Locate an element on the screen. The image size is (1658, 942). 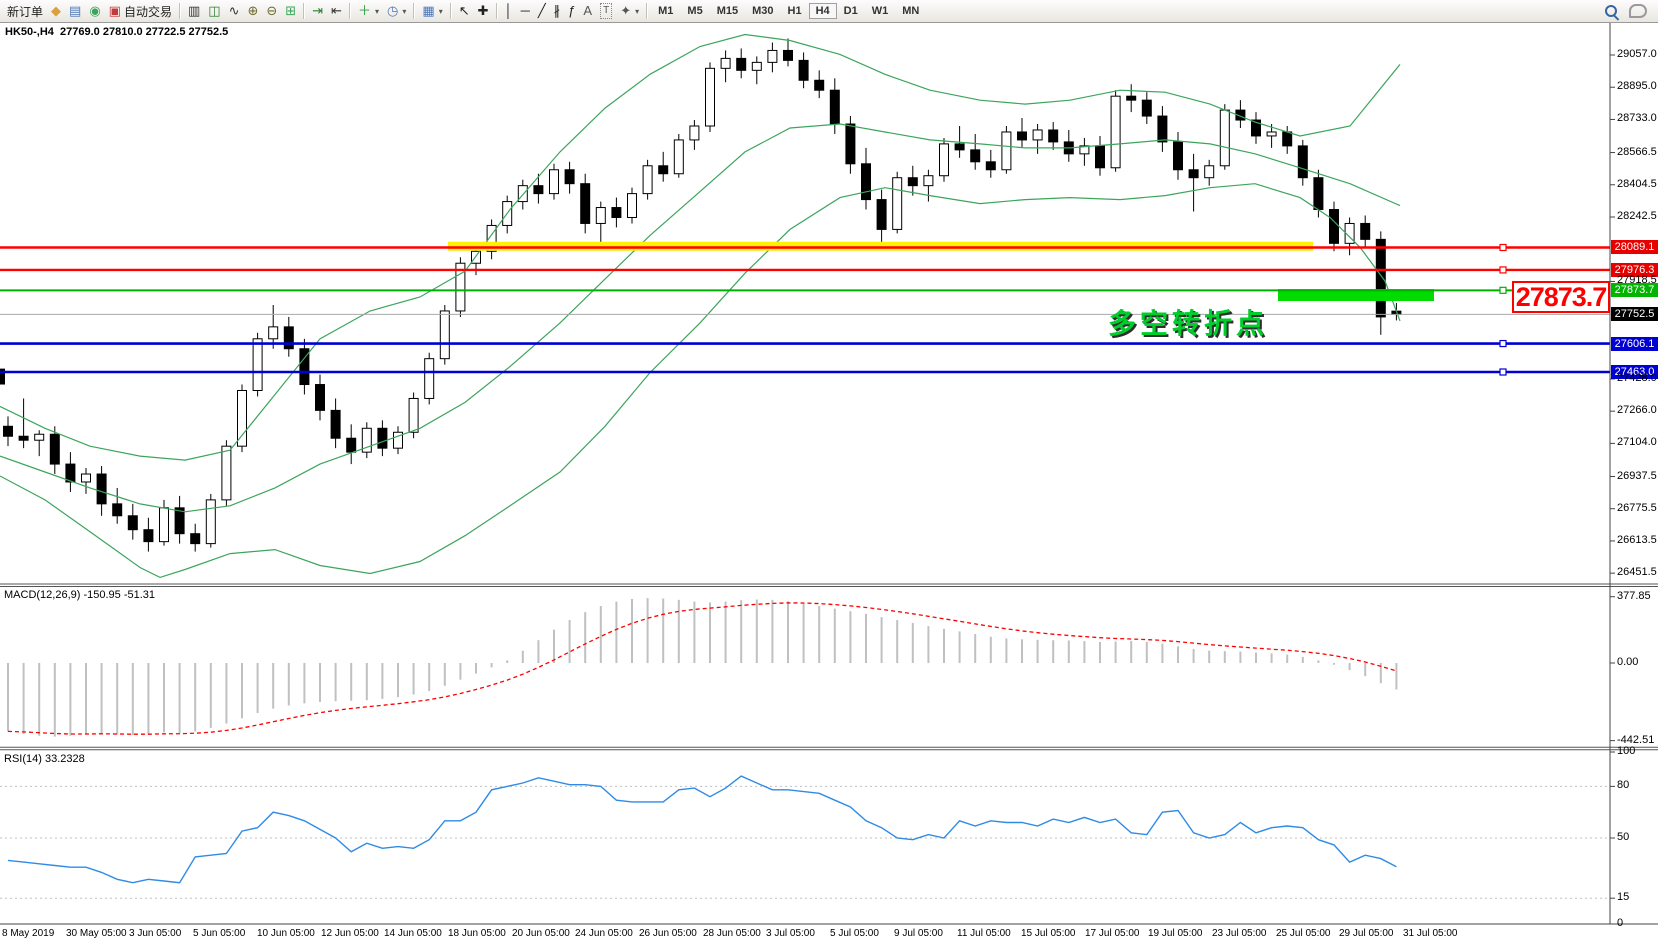
fibonacci-icon: ƒ is located at coordinates (571, 11).